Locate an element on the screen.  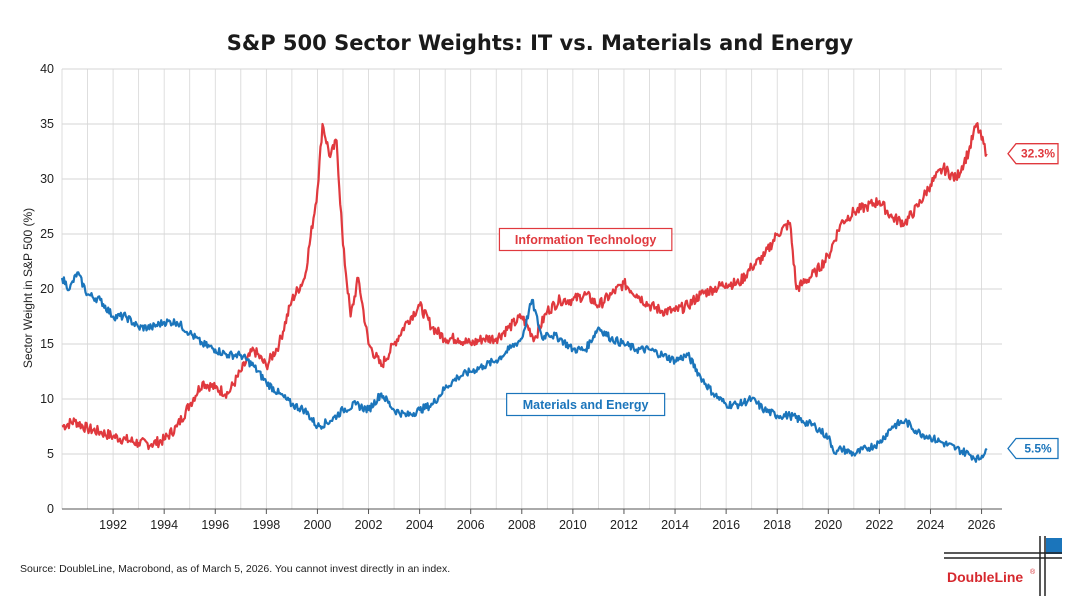
end-value-text: 5.5% is located at coordinates (1038, 449).